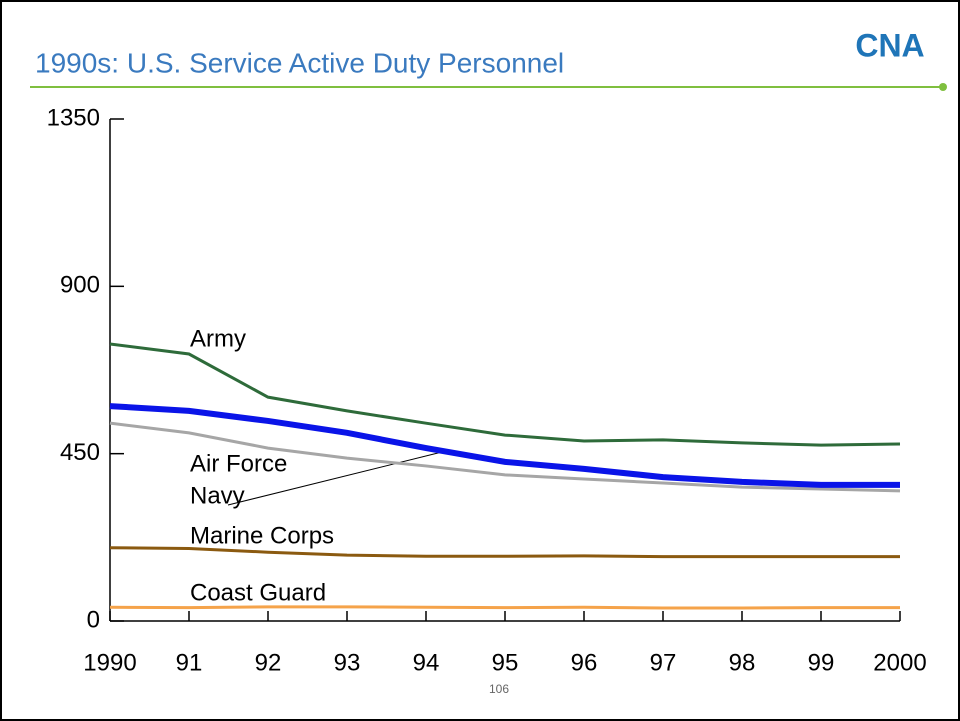 The image size is (960, 721). I want to click on x-tick-label: 95, so click(505, 662).